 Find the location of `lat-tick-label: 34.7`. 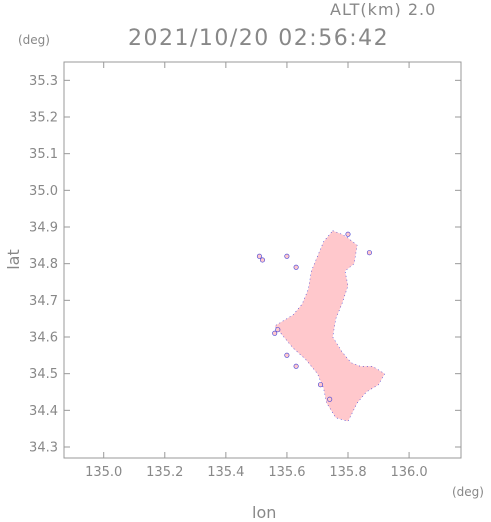

lat-tick-label: 34.7 is located at coordinates (43, 301).